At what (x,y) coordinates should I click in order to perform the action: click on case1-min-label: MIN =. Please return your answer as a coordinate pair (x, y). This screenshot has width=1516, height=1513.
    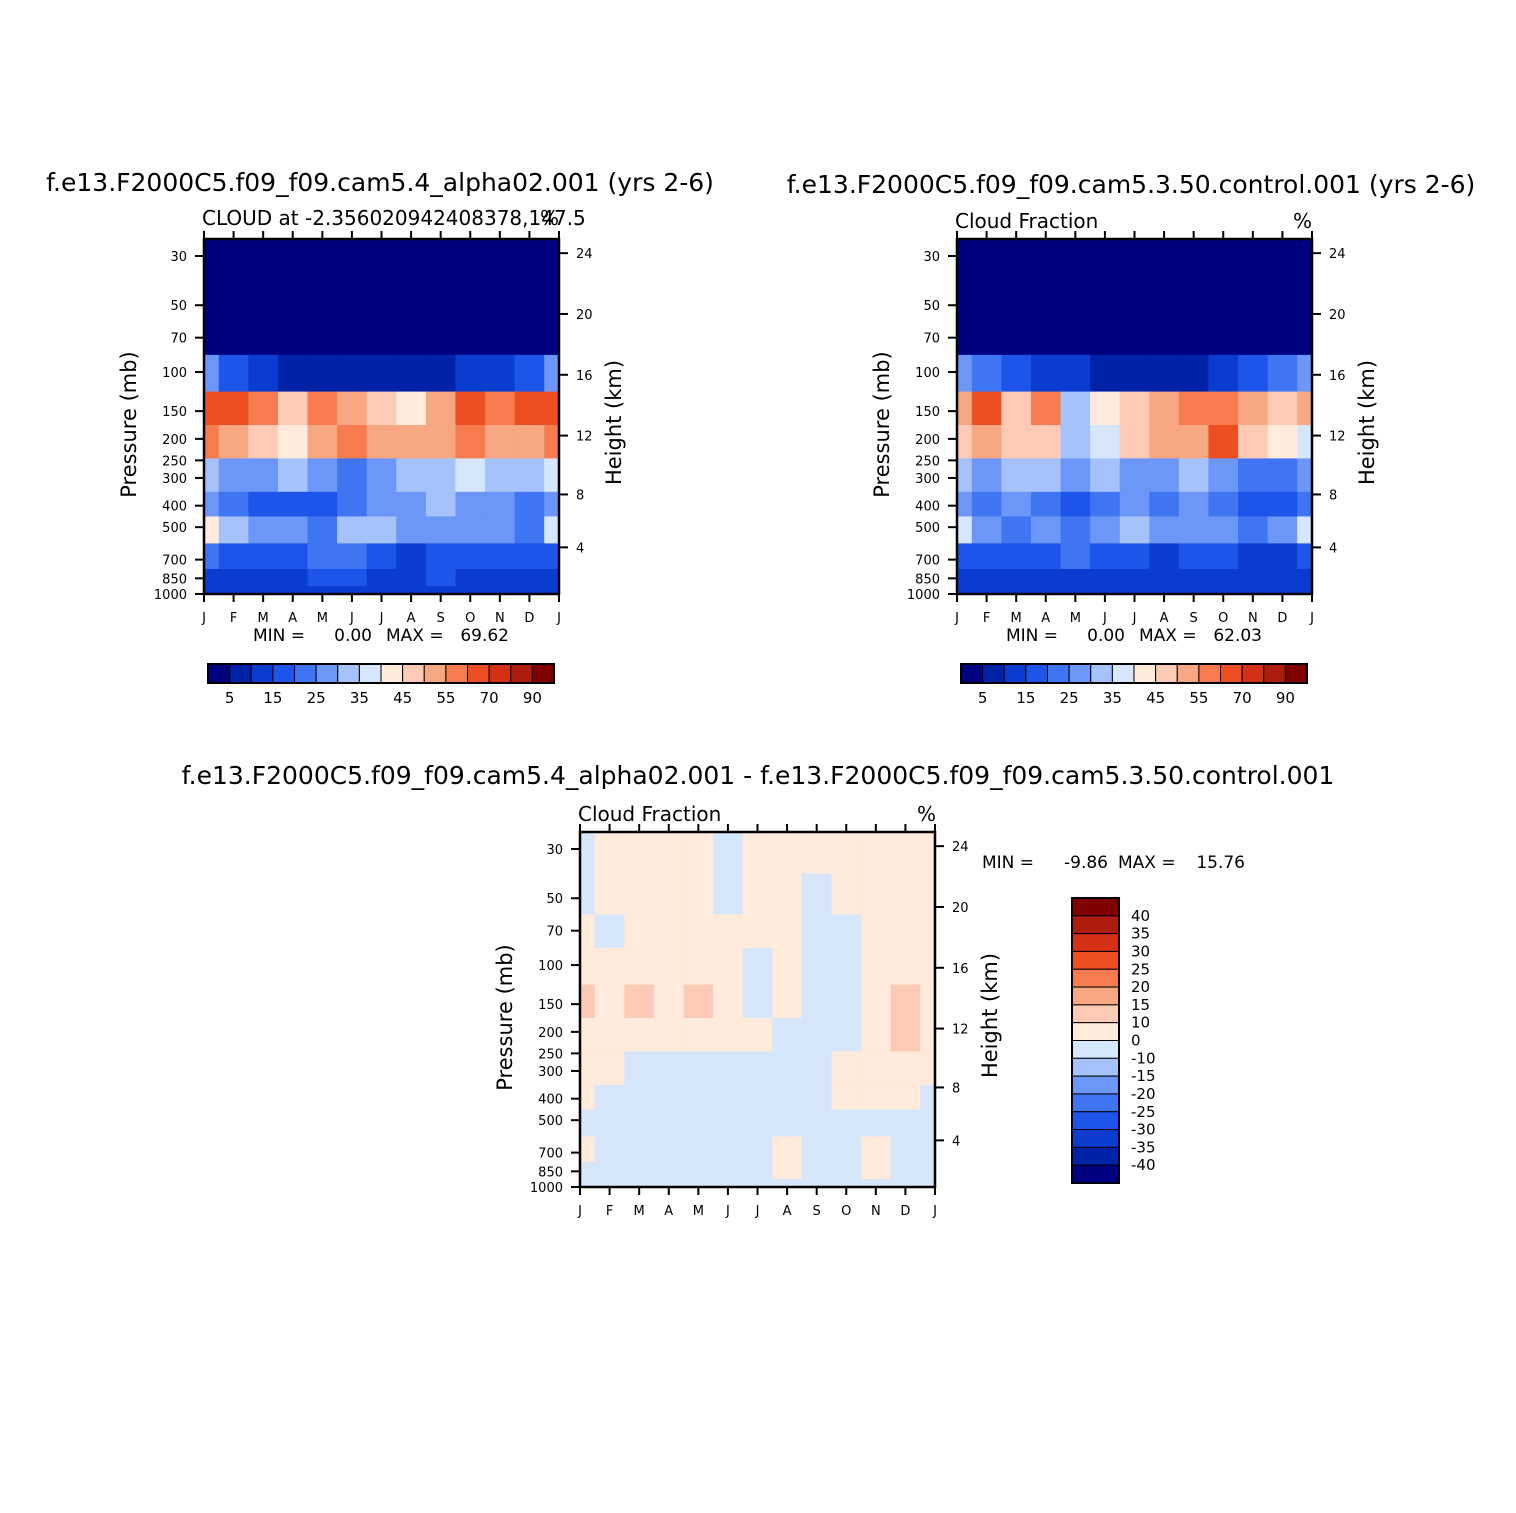
    Looking at the image, I should click on (279, 636).